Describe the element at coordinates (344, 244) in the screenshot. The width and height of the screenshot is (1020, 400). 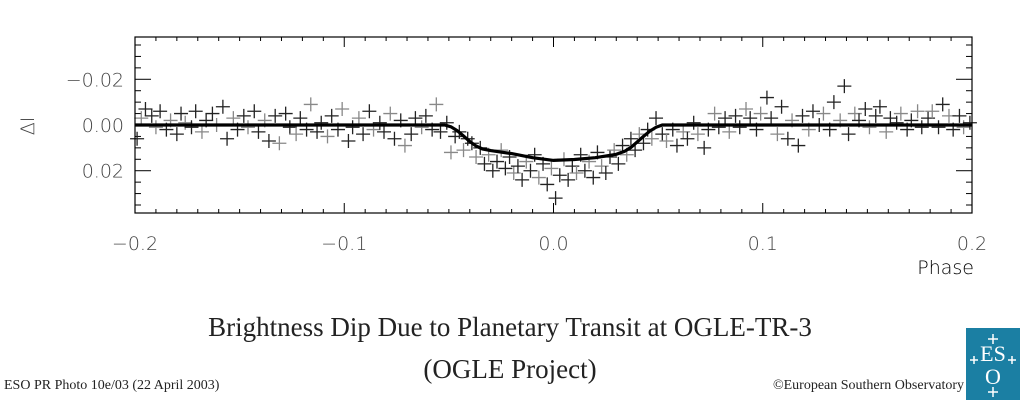
I see `x-tick-label: −0.1` at that location.